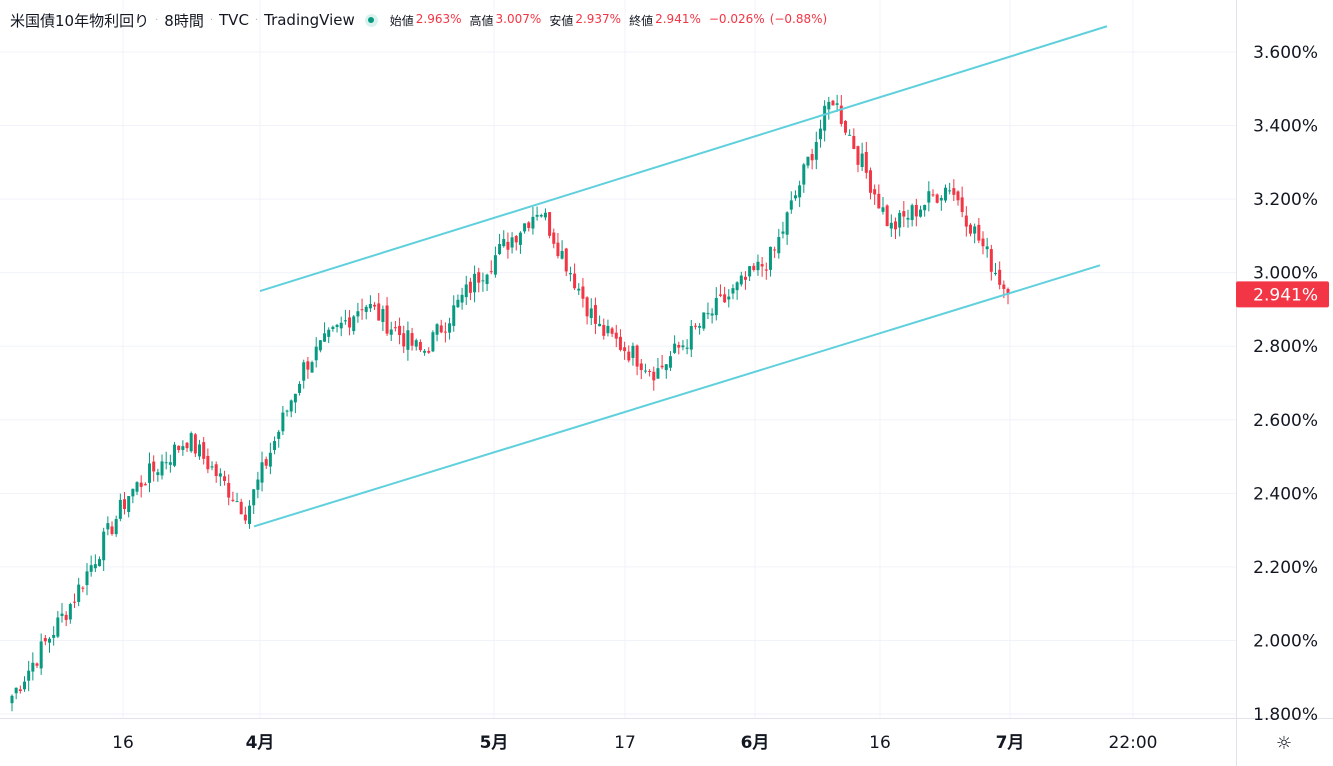 The width and height of the screenshot is (1333, 766). Describe the element at coordinates (625, 743) in the screenshot. I see `time-tick-label: 17` at that location.